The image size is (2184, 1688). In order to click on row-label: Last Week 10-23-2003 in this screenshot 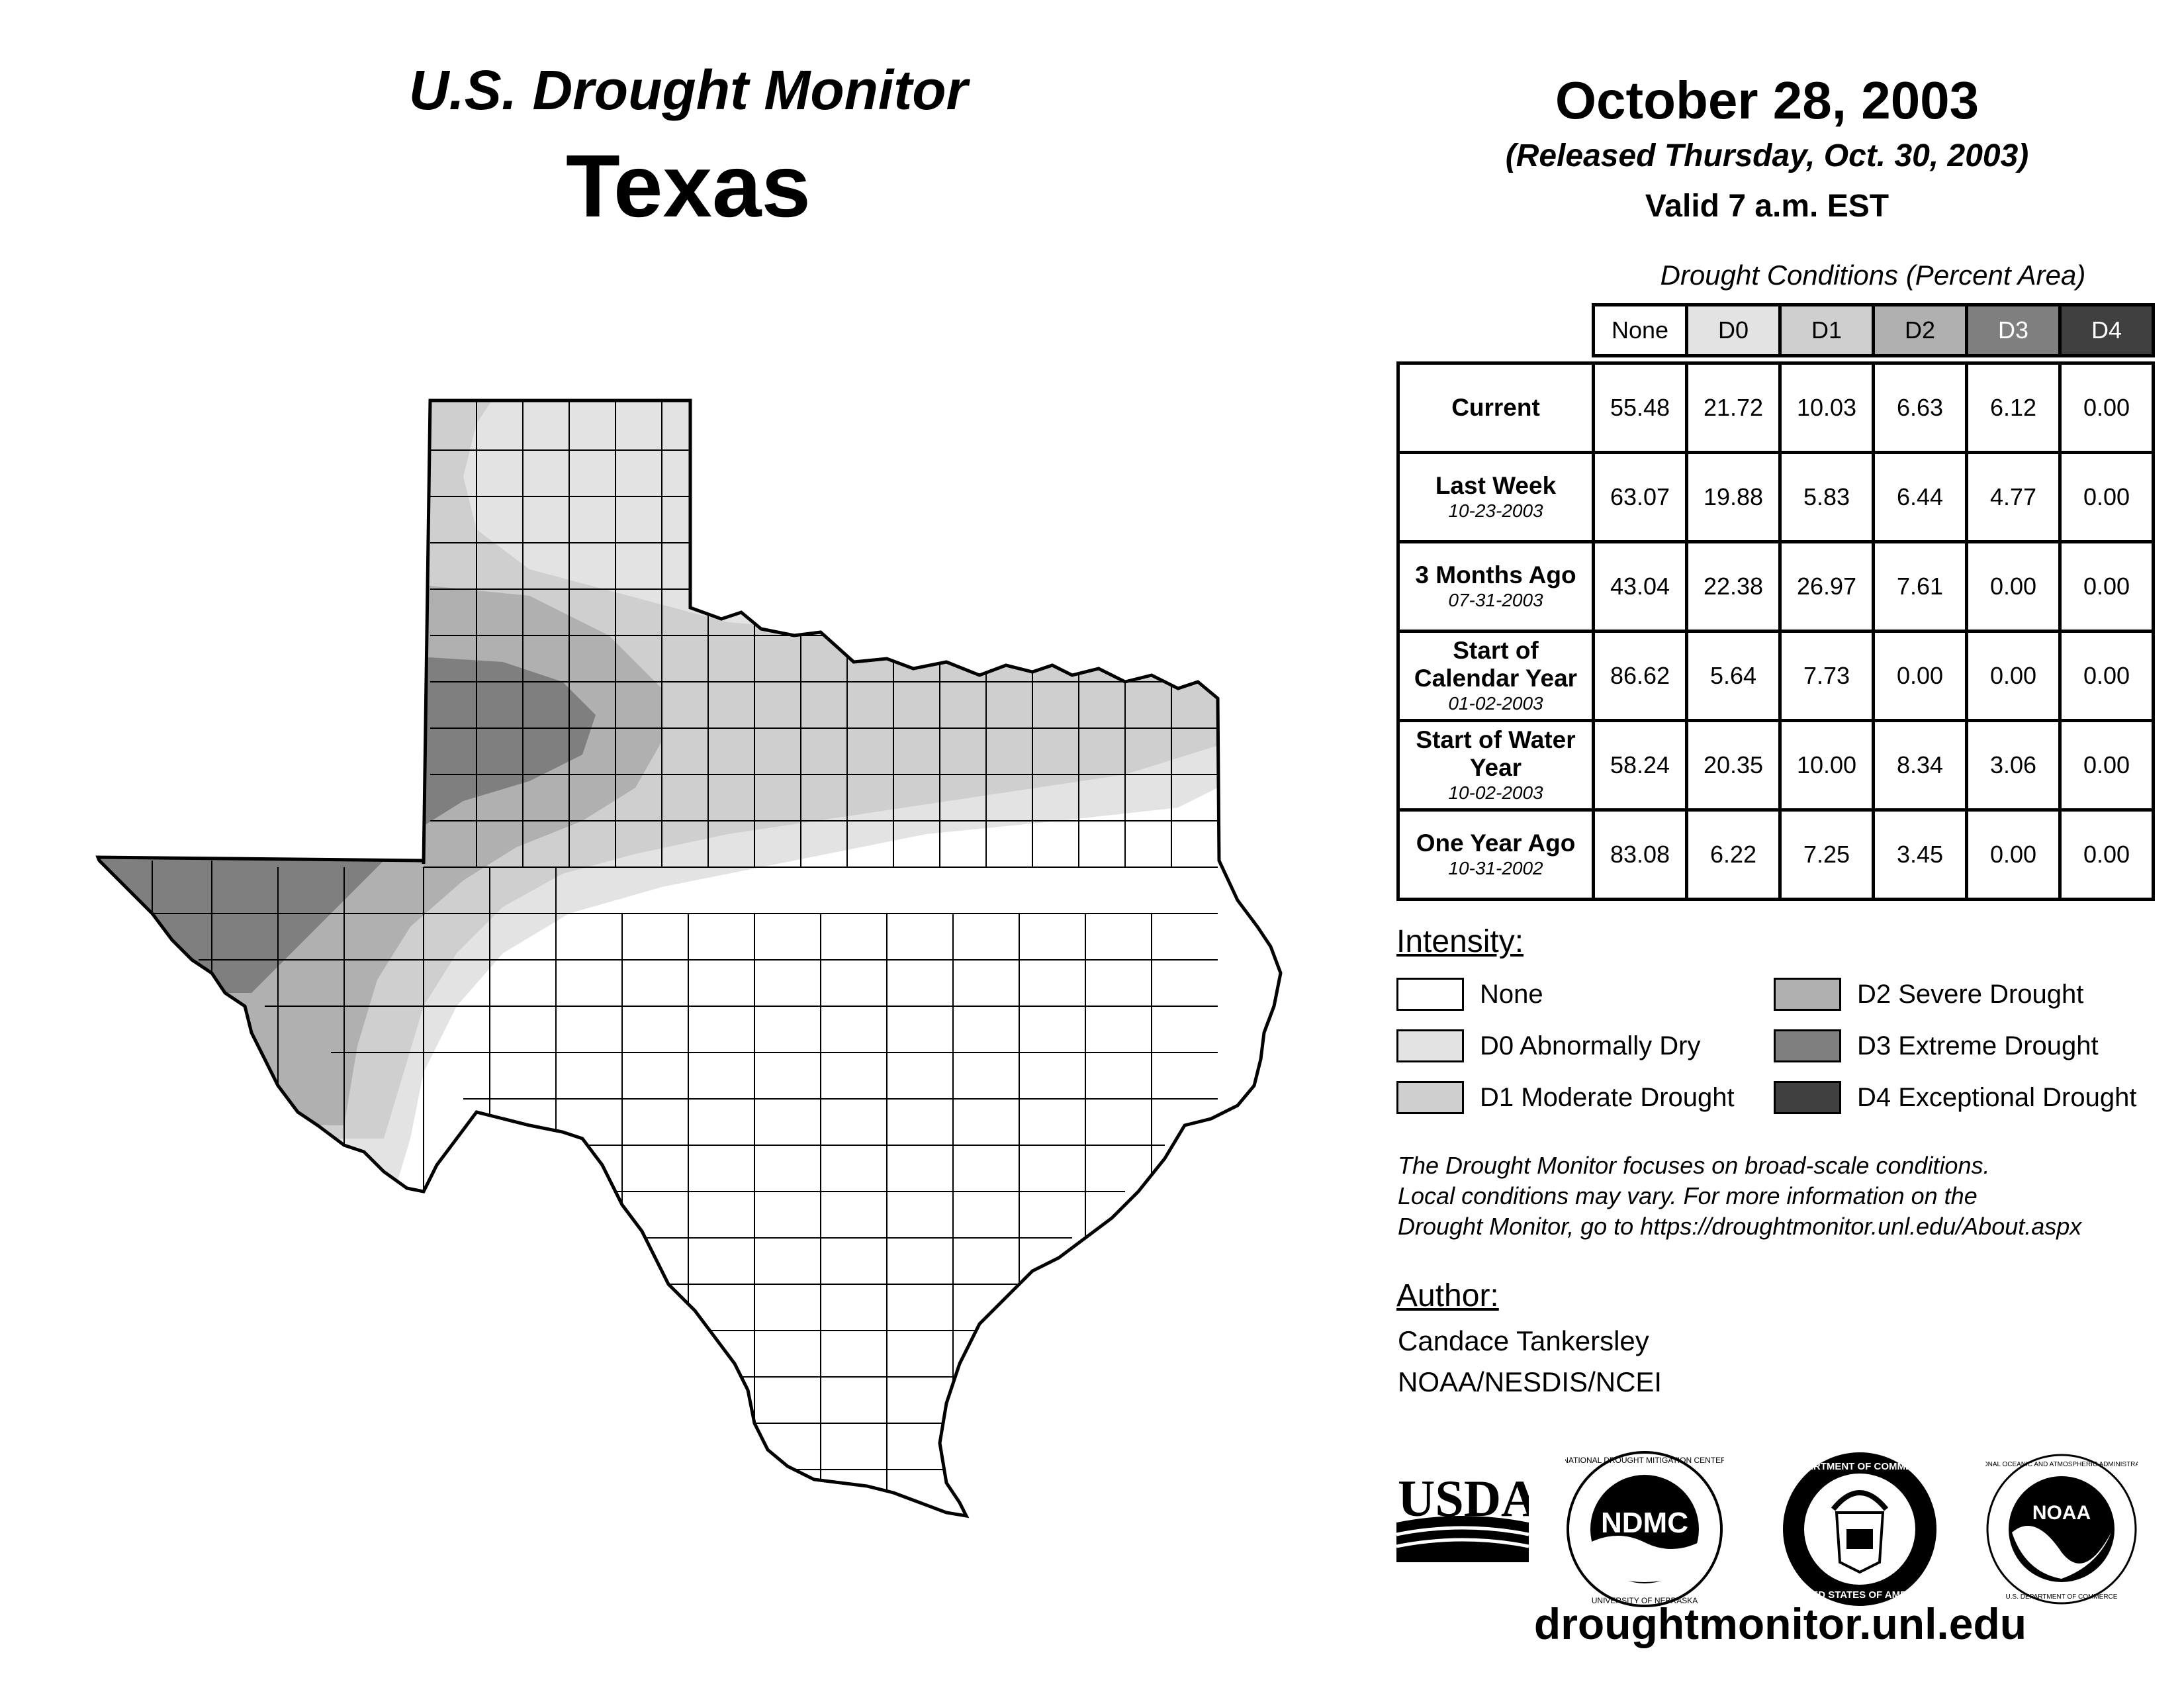, I will do `click(1496, 496)`.